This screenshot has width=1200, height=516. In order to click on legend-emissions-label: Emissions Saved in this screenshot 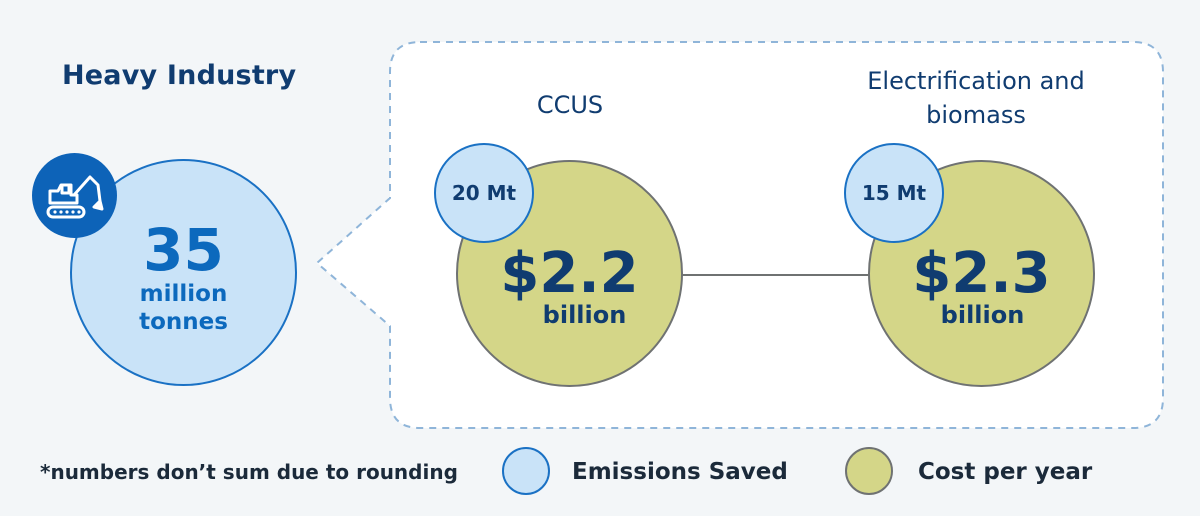, I will do `click(680, 472)`.